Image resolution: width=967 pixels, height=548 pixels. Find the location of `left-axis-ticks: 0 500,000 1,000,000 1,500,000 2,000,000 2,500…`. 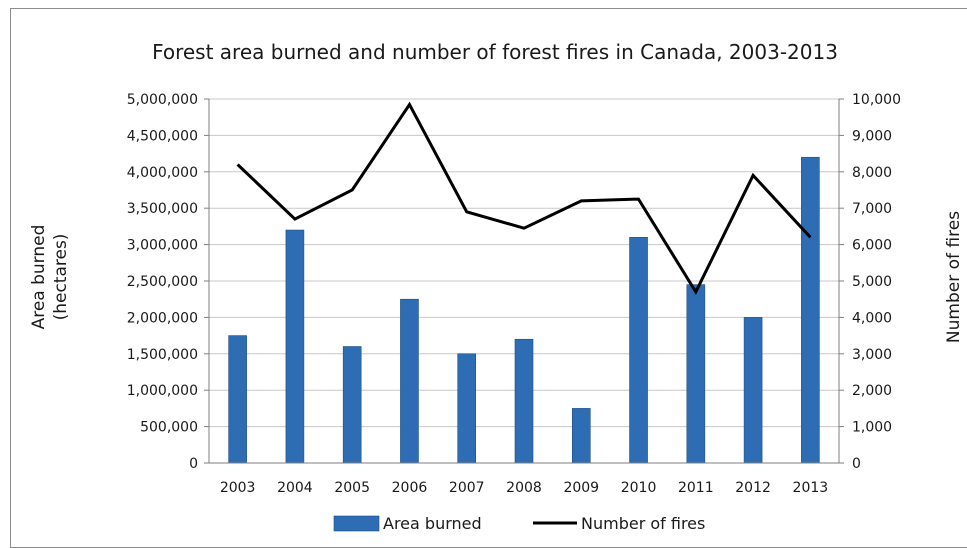

left-axis-ticks: 0 500,000 1,000,000 1,500,000 2,000,000 2,500… is located at coordinates (168, 282).